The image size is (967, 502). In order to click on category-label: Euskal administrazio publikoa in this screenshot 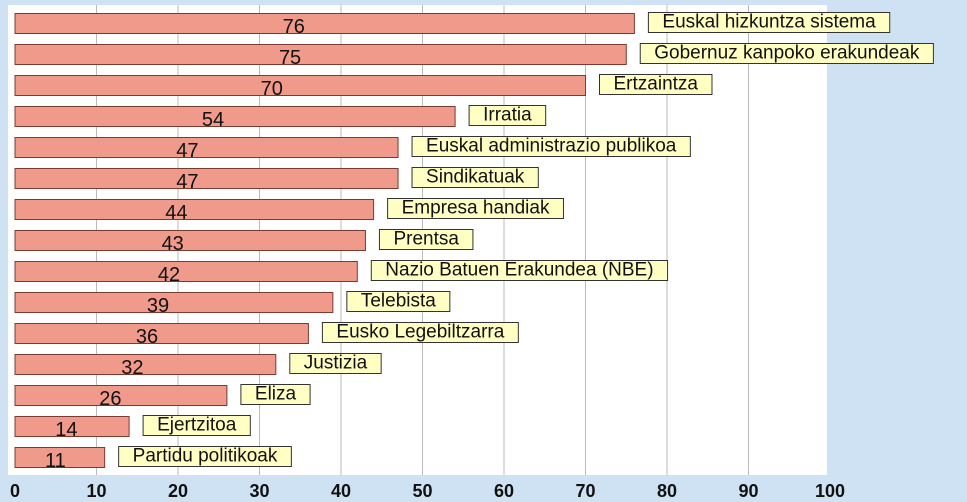, I will do `click(551, 146)`.